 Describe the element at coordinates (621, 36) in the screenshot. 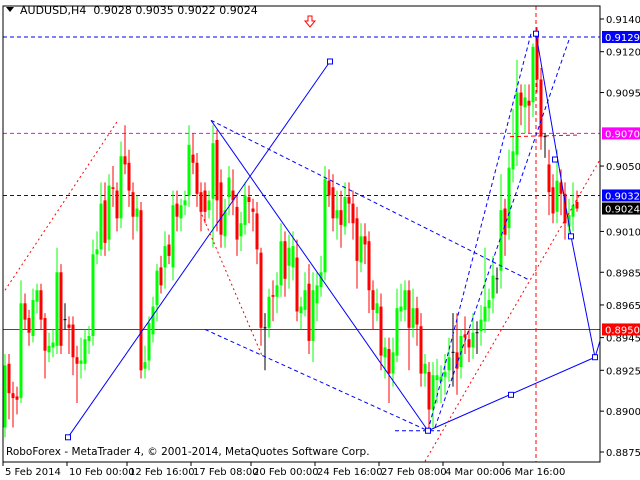

I see `price-label-box` at that location.